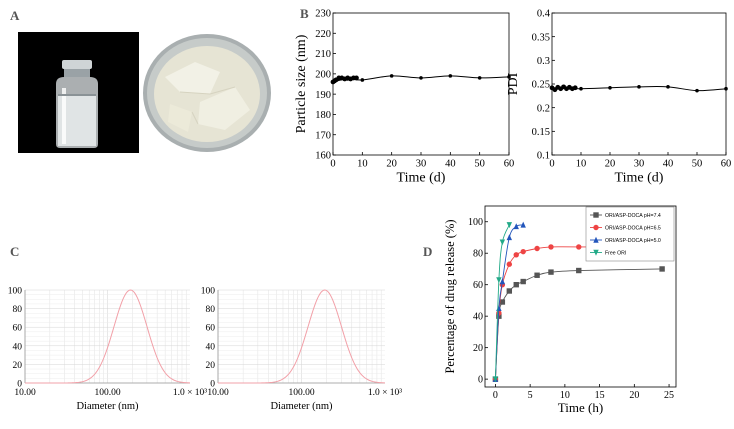 Image resolution: width=734 pixels, height=429 pixels. Describe the element at coordinates (633, 216) in the screenshot. I see `legend-label: ORI/ASP-DOCA pH=7.4` at that location.